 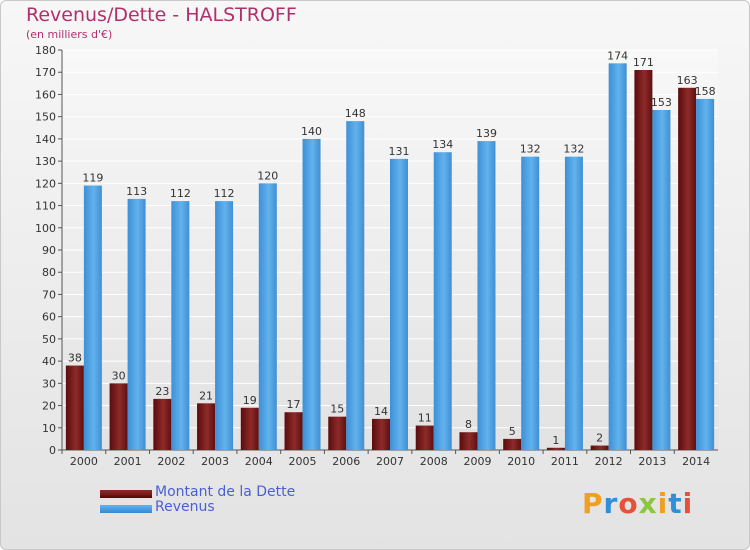 What do you see at coordinates (565, 461) in the screenshot?
I see `x-tick-label: 2011` at bounding box center [565, 461].